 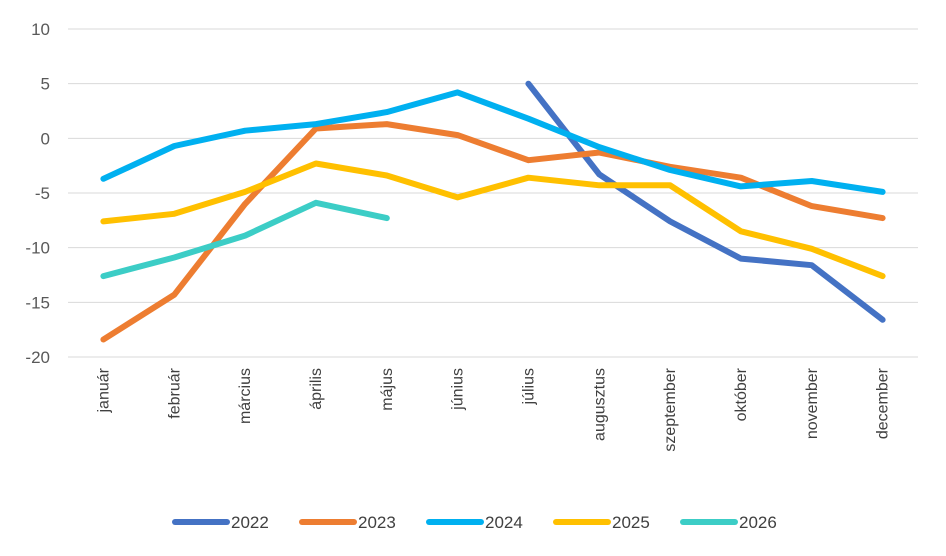 What do you see at coordinates (45, 138) in the screenshot?
I see `y-tick-label: 0` at bounding box center [45, 138].